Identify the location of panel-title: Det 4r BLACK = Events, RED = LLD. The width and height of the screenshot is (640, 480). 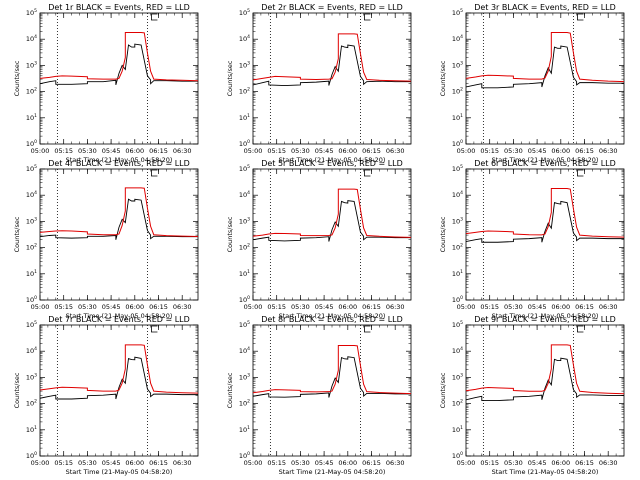
(119, 163).